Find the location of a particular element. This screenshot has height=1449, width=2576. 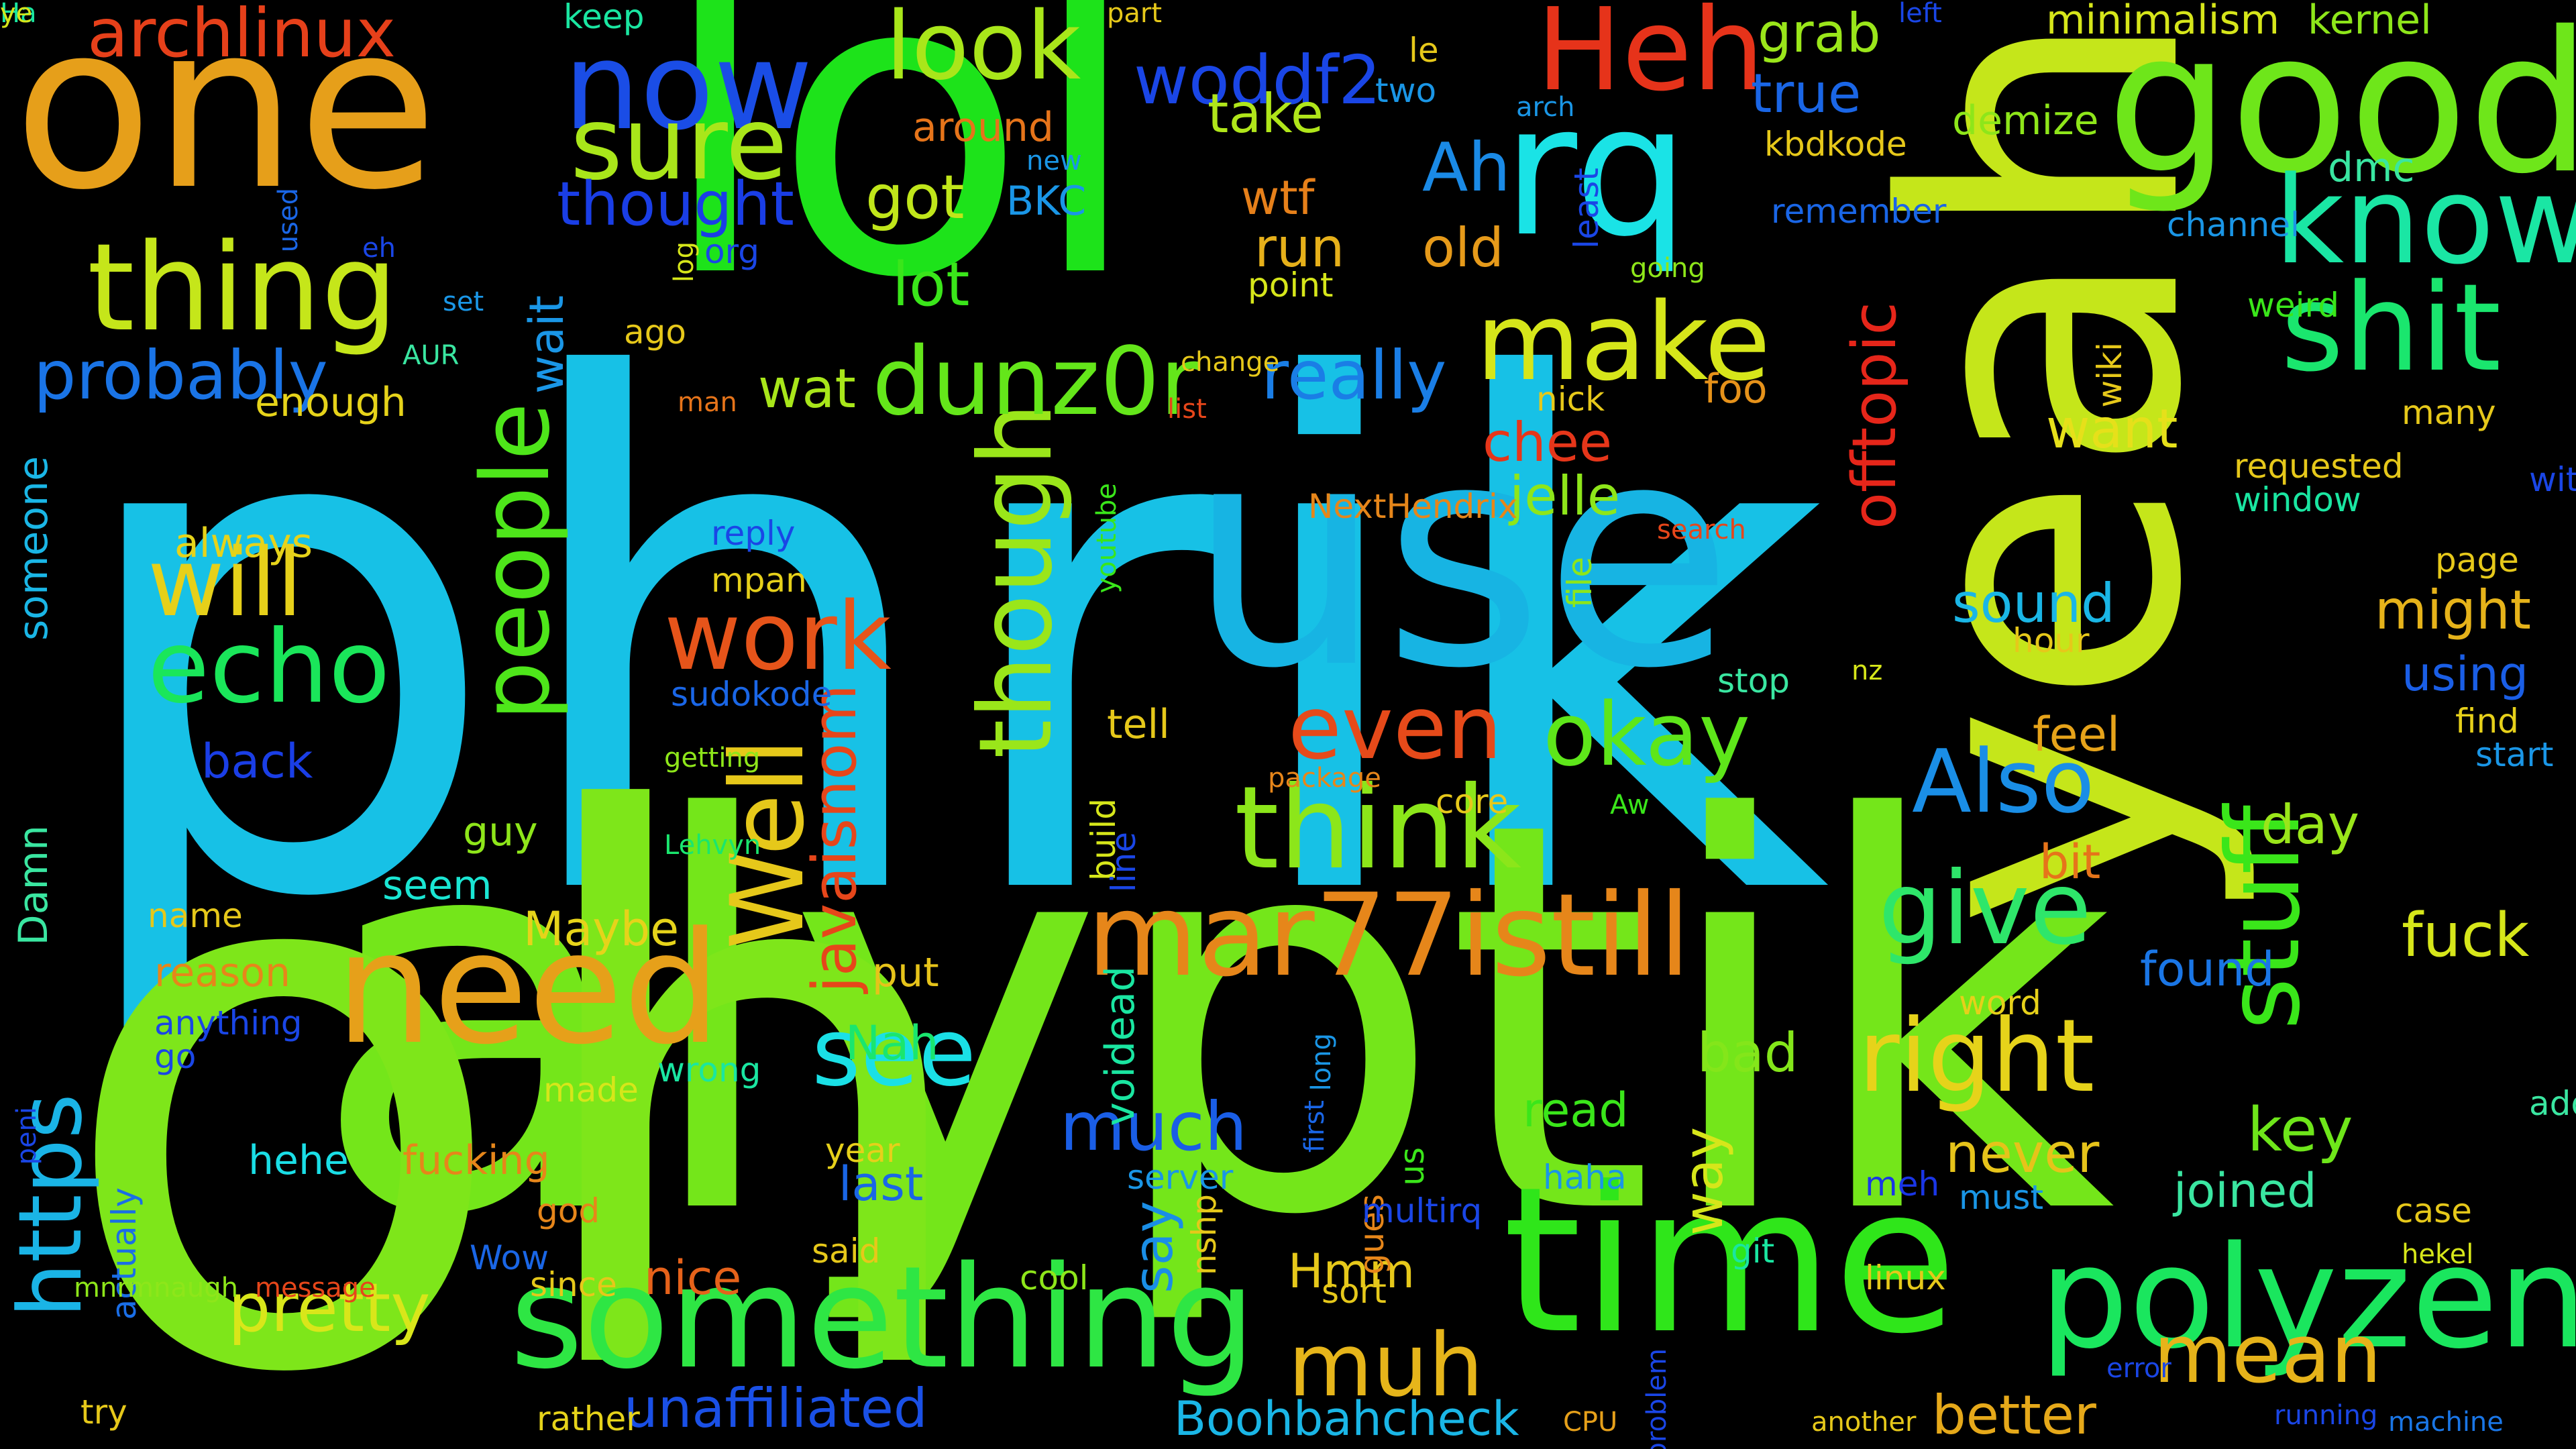

word-193: god is located at coordinates (568, 1210).